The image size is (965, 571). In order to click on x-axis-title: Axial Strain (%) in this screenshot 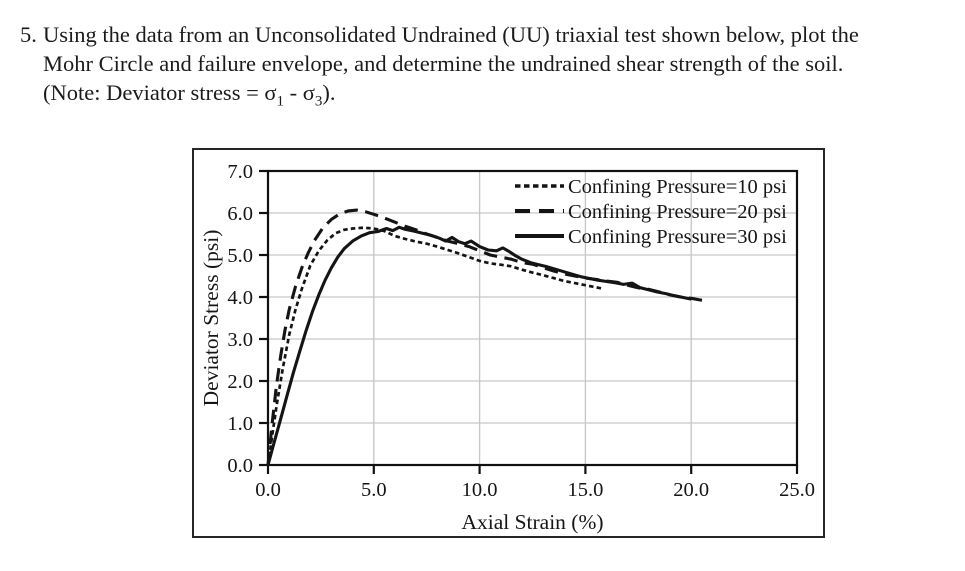, I will do `click(532, 522)`.